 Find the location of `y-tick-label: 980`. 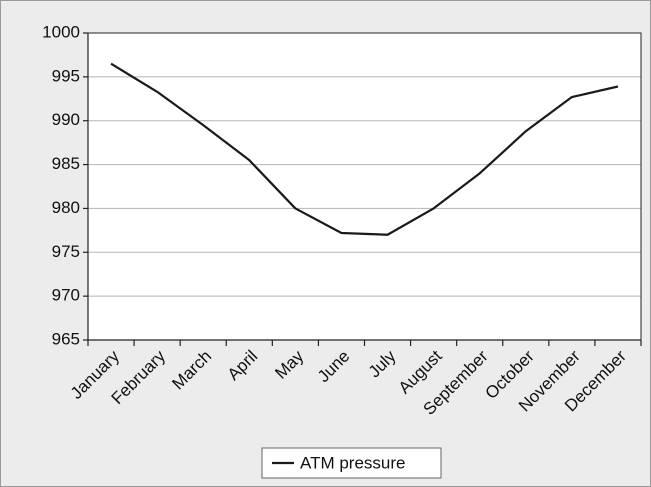

y-tick-label: 980 is located at coordinates (66, 207).